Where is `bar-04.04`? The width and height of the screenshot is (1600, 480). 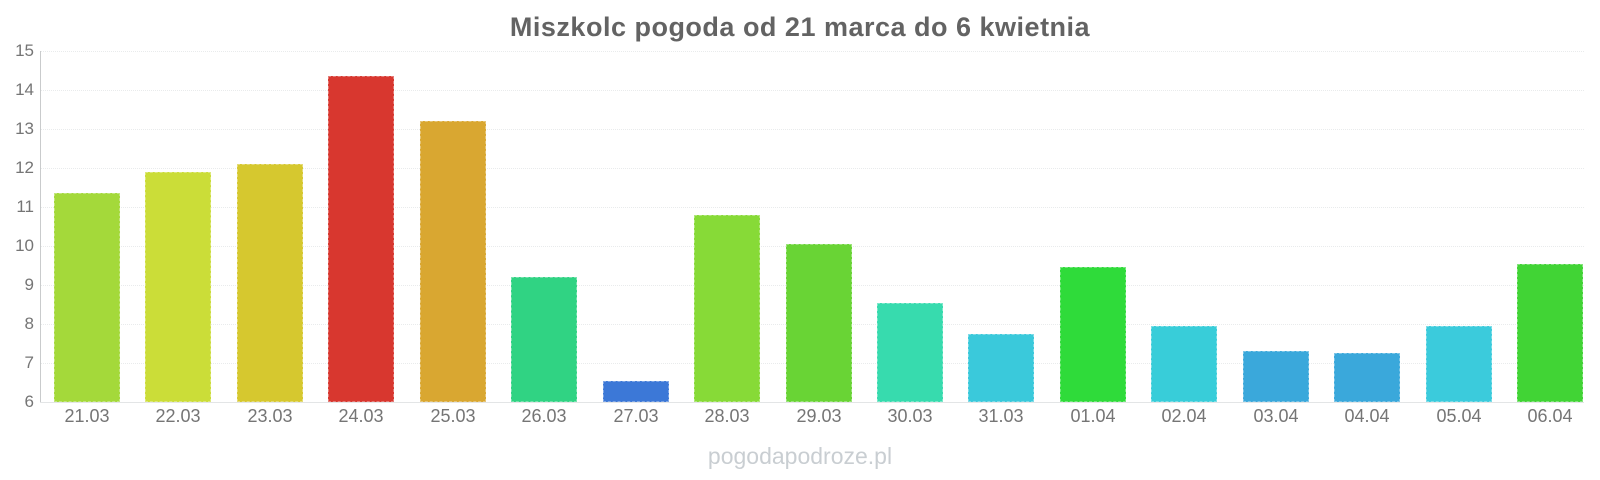 bar-04.04 is located at coordinates (1367, 377).